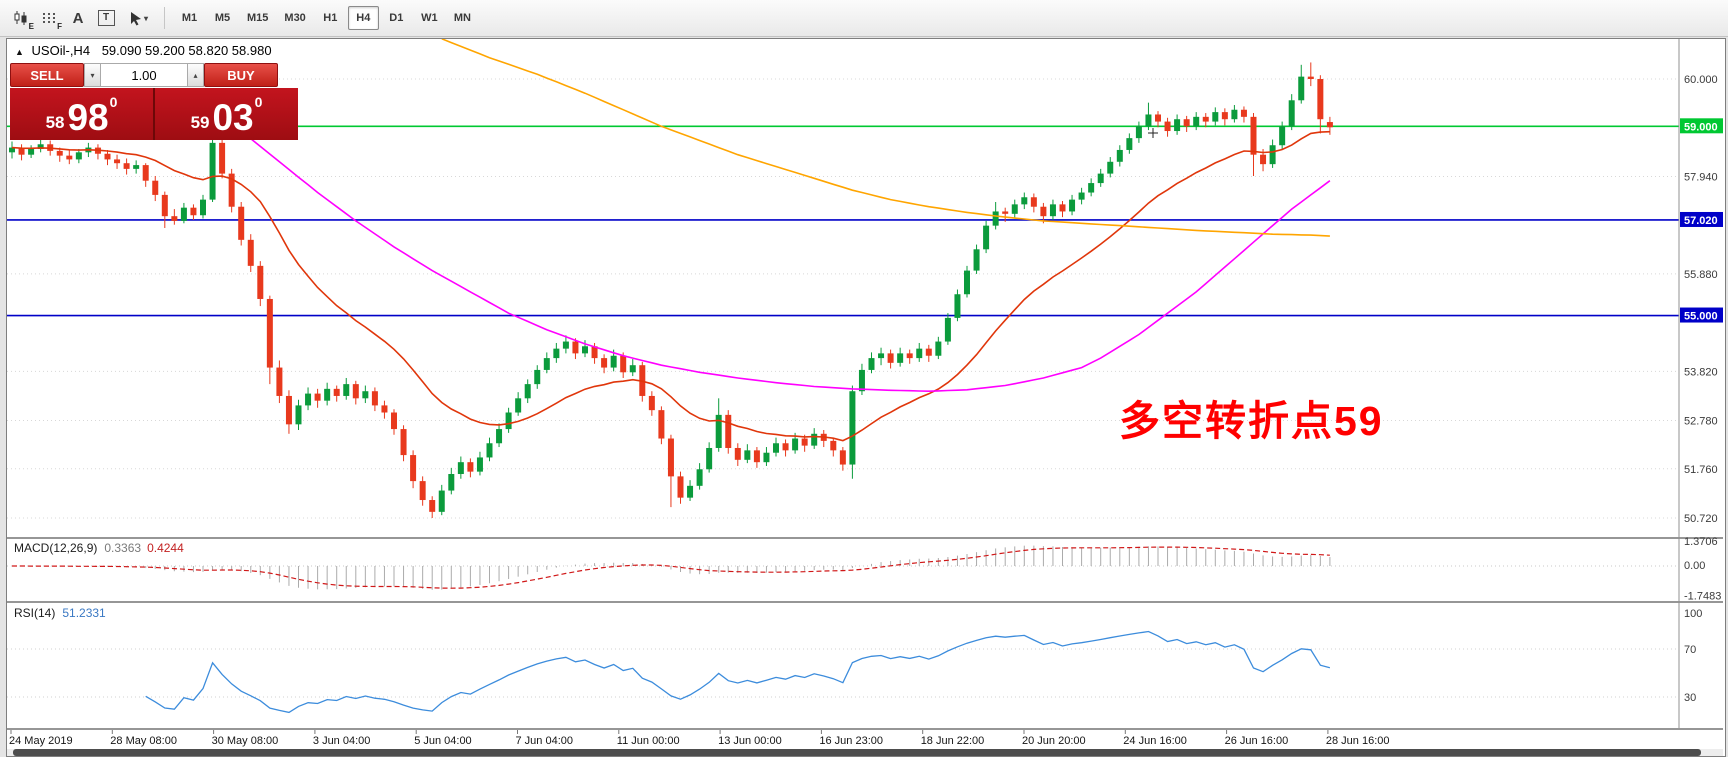 Image resolution: width=1728 pixels, height=757 pixels. Describe the element at coordinates (1701, 275) in the screenshot. I see `svg-text: 55.880` at that location.